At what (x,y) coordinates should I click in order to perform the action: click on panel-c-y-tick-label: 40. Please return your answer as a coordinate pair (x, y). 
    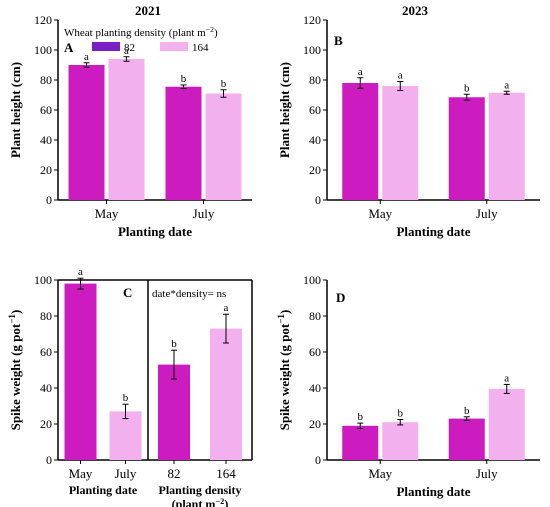
    Looking at the image, I should click on (46, 388).